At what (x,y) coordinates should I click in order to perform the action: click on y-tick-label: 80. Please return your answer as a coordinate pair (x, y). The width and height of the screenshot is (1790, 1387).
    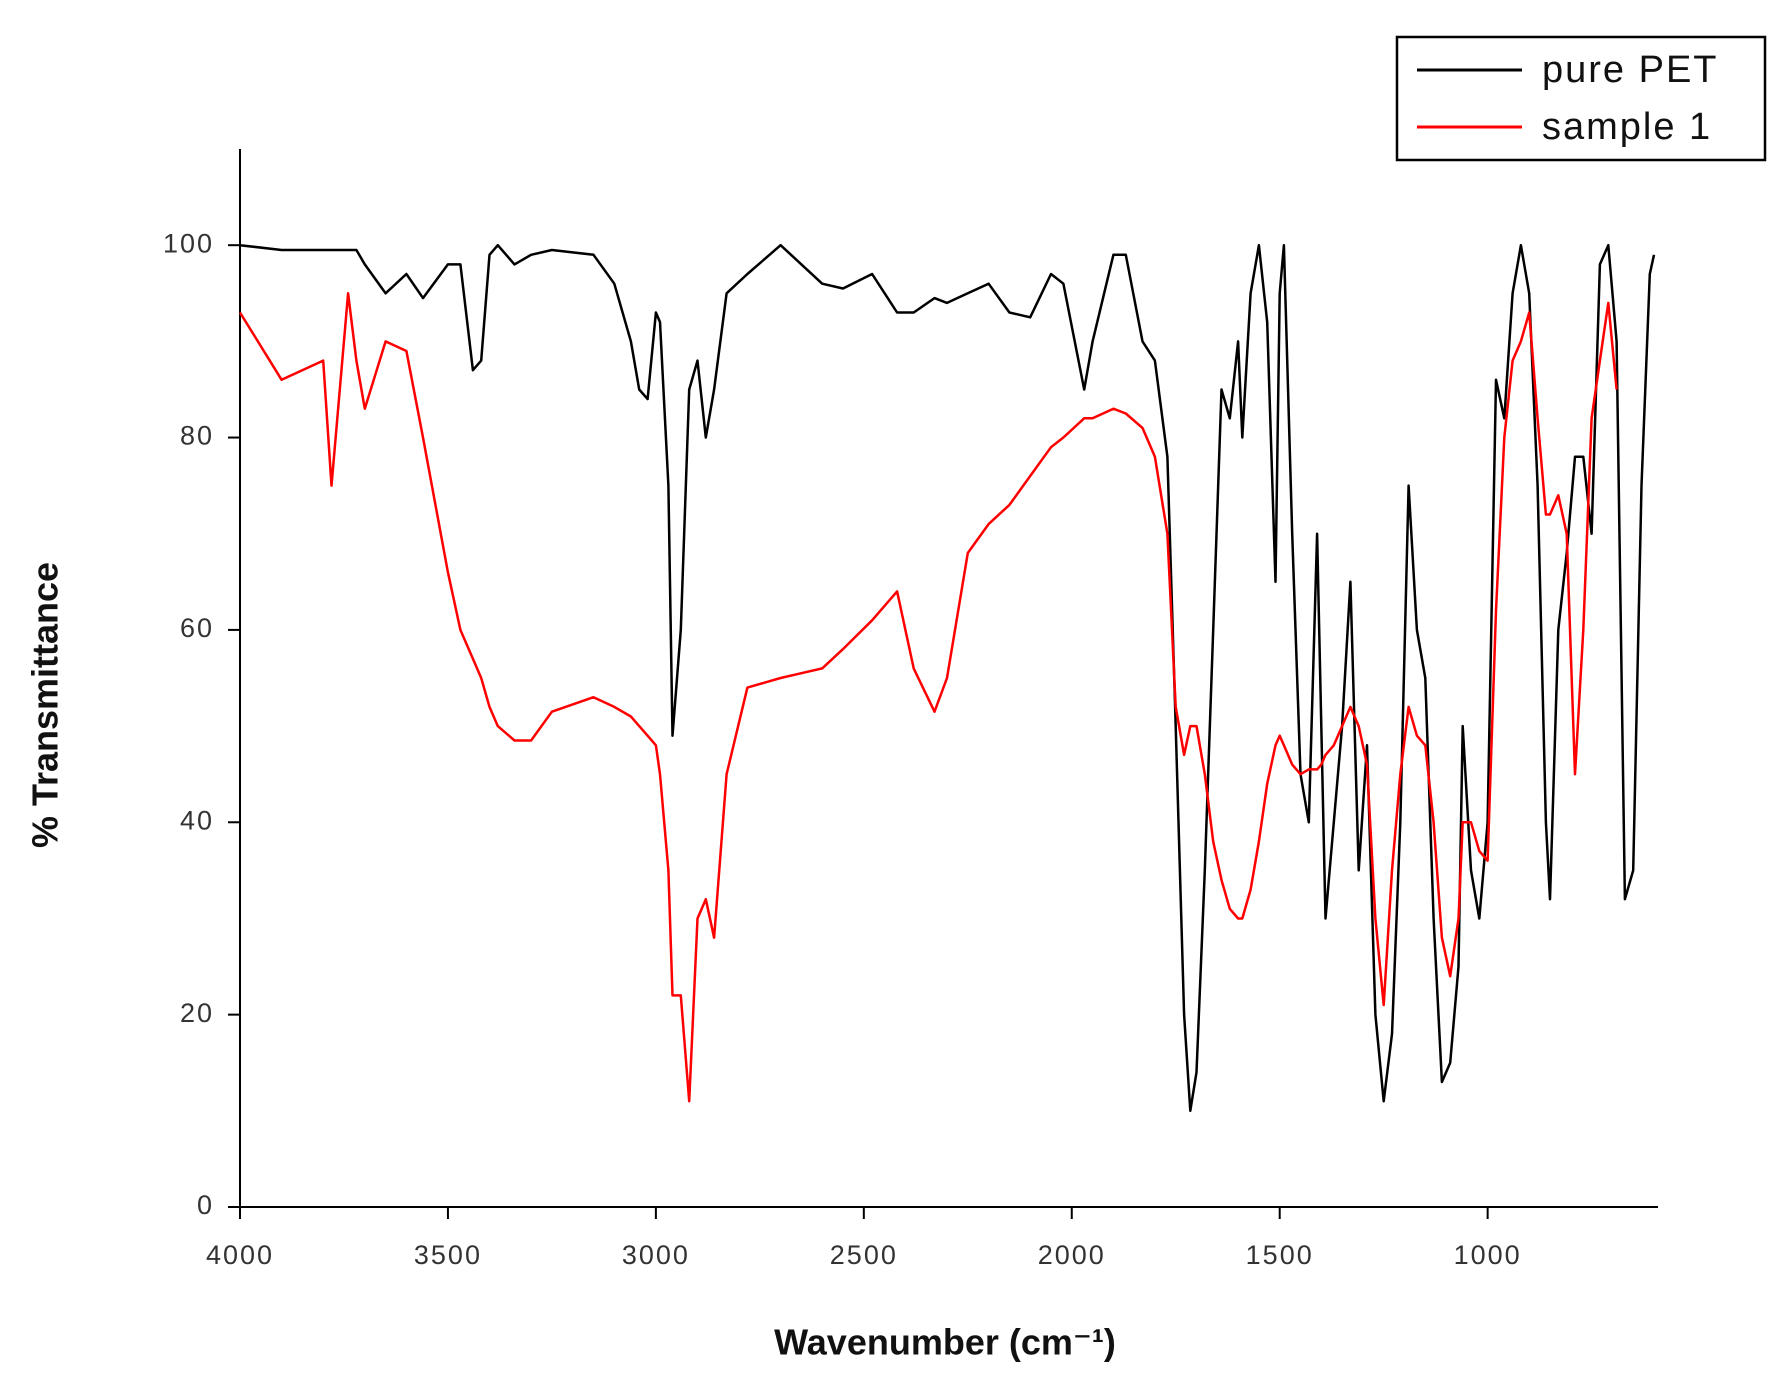
    Looking at the image, I should click on (197, 436).